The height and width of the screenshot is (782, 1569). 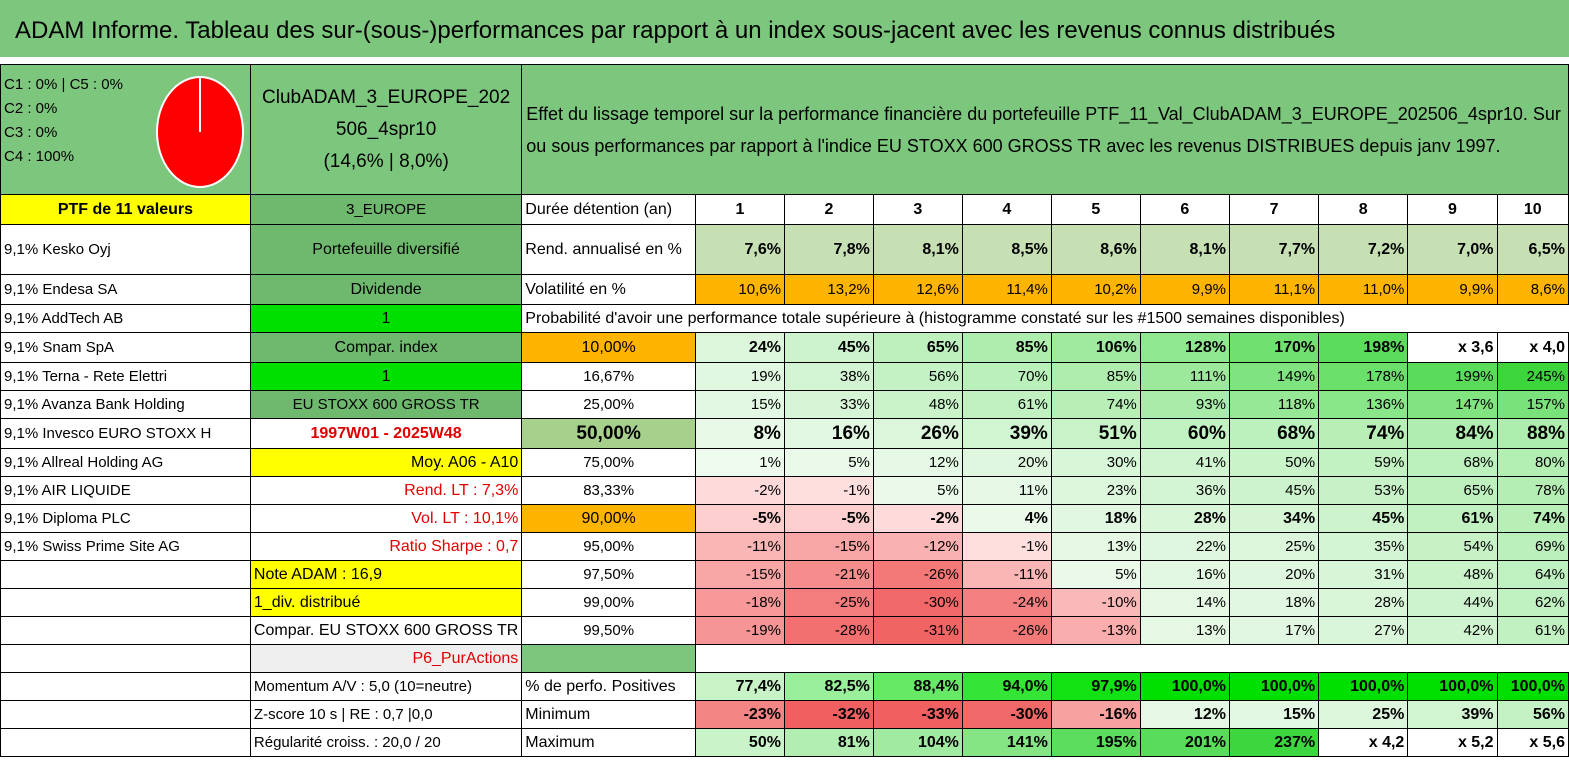 I want to click on quantile-value: 13%, so click(x=1095, y=546).